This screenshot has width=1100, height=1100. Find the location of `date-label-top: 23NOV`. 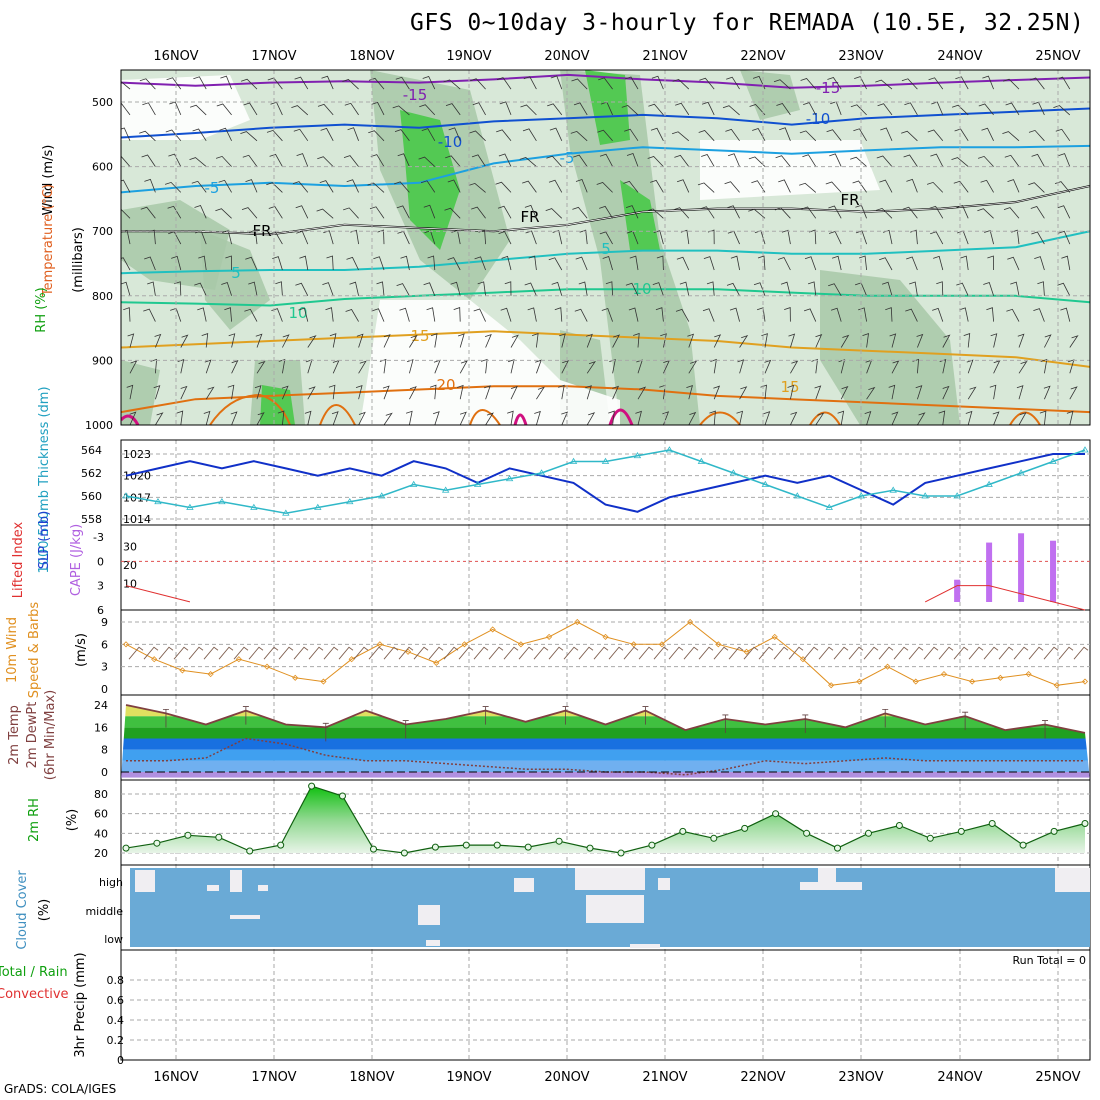

date-label-top: 23NOV is located at coordinates (860, 56).